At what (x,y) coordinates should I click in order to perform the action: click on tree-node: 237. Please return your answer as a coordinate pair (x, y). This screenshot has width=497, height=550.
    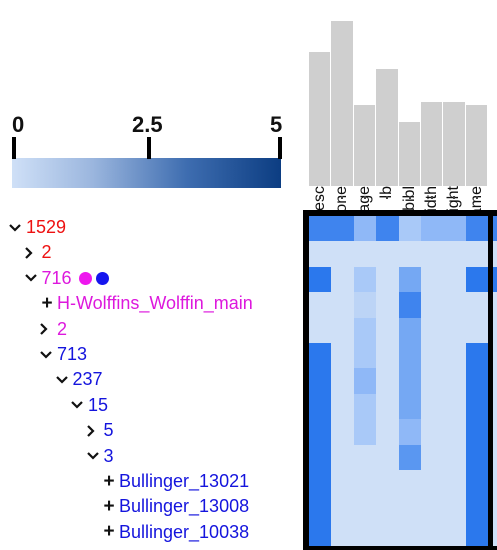
    Looking at the image, I should click on (79, 379).